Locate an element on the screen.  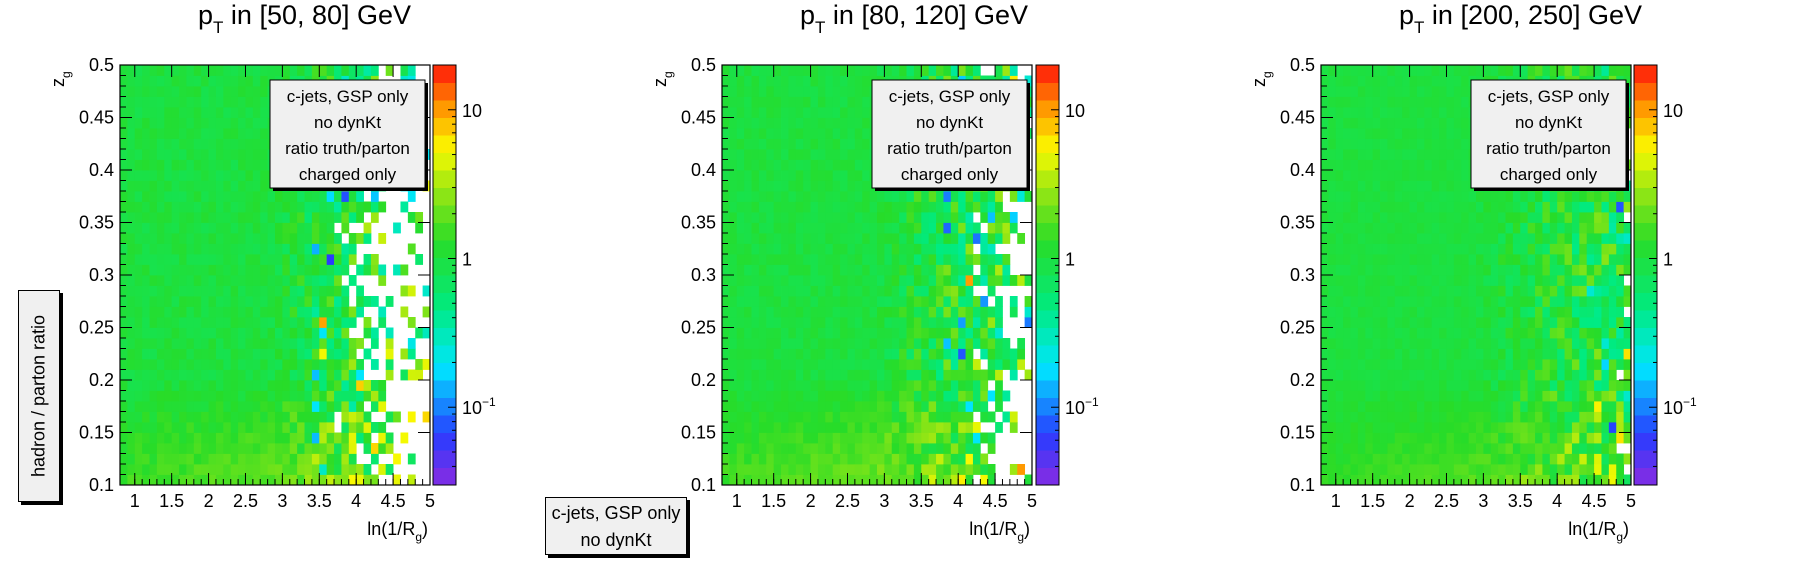
color-bar-segment is located at coordinates (1047, 389).